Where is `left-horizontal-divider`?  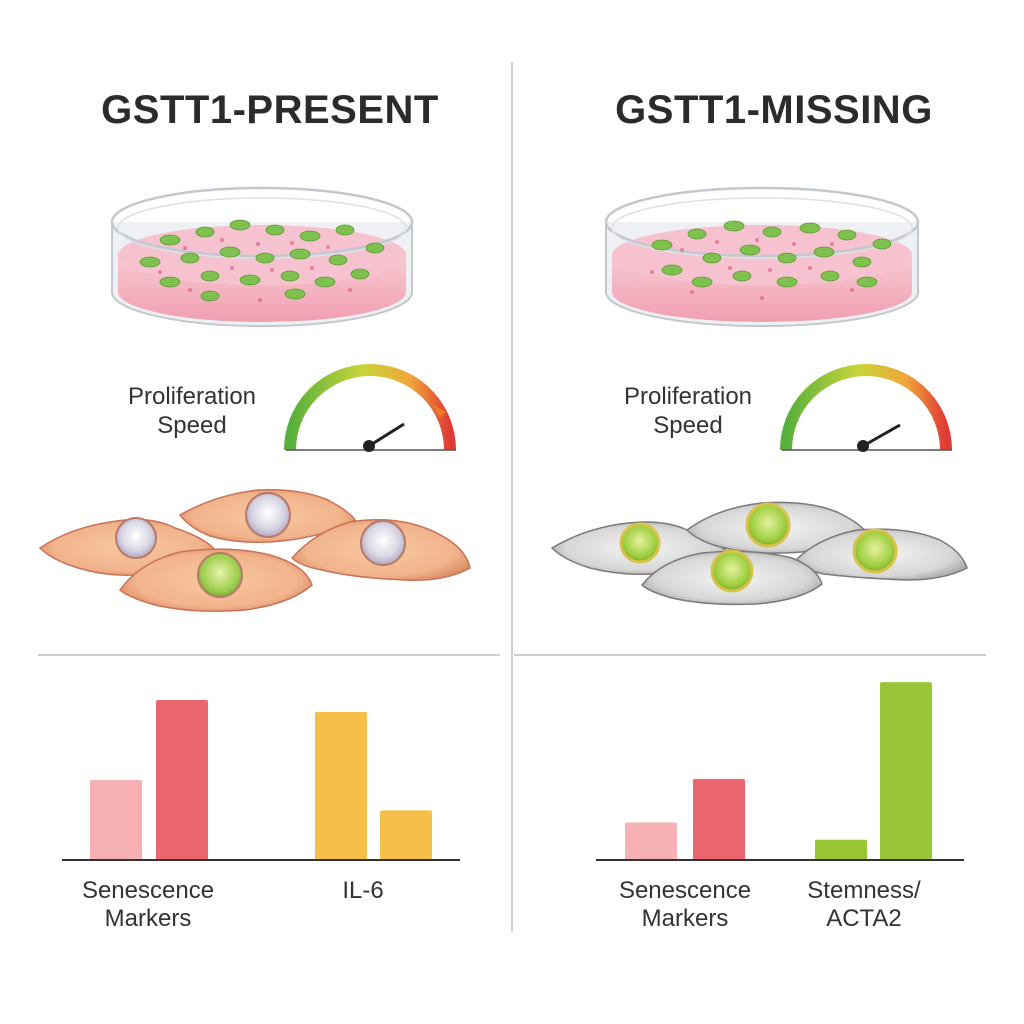
left-horizontal-divider is located at coordinates (269, 655).